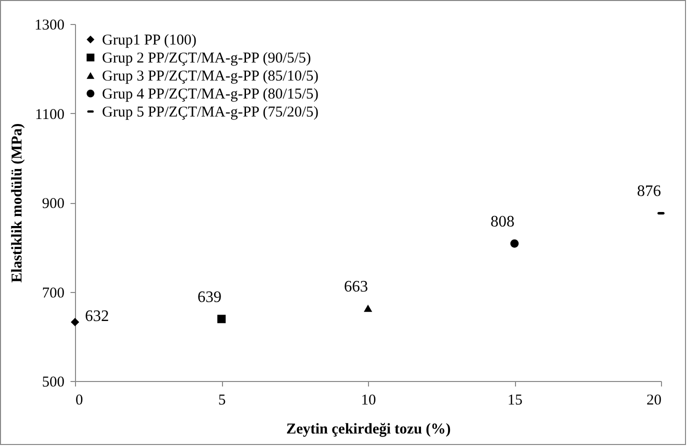 This screenshot has height=447, width=688. I want to click on x-tick-label: 5, so click(222, 400).